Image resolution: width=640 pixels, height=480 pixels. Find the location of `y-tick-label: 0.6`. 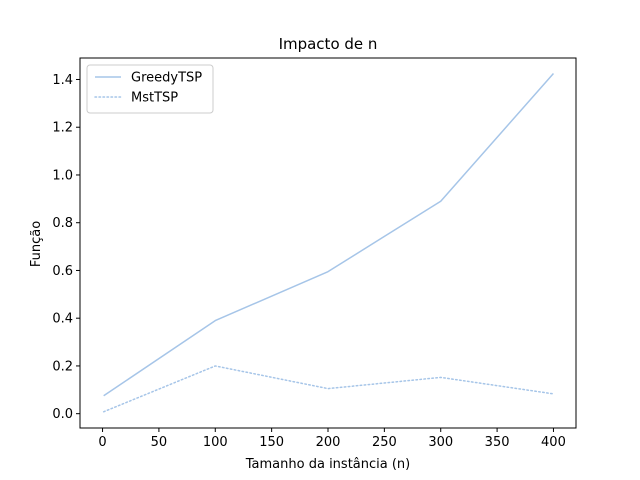

y-tick-label: 0.6 is located at coordinates (62, 271).